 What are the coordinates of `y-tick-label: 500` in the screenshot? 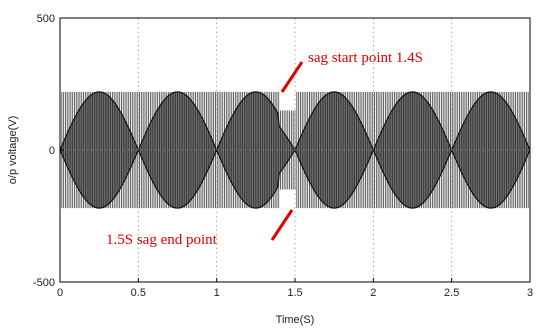 It's located at (46, 19).